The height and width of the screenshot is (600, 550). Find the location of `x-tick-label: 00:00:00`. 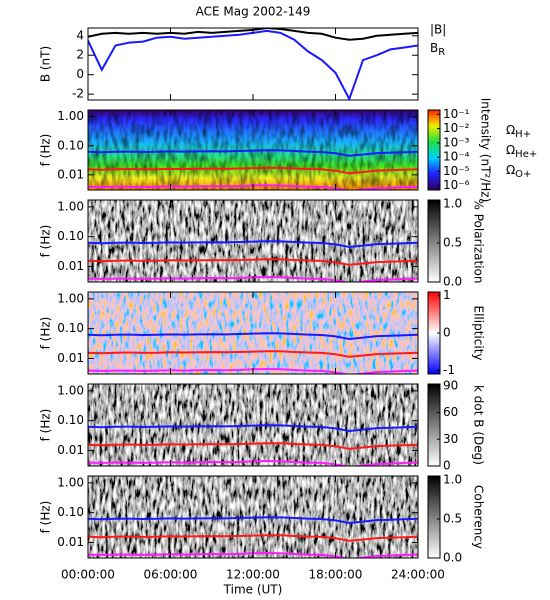

x-tick-label: 00:00:00 is located at coordinates (88, 575).